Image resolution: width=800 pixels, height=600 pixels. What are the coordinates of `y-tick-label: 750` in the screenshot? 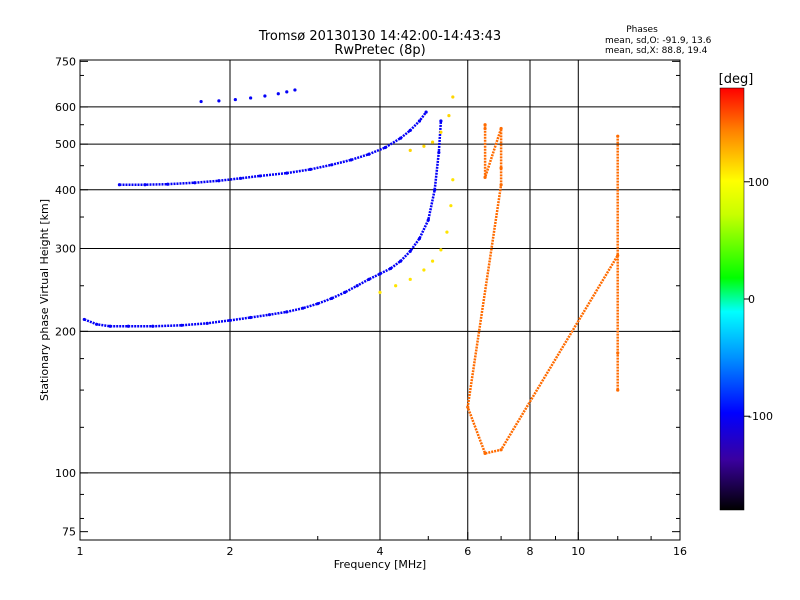 It's located at (65, 61).